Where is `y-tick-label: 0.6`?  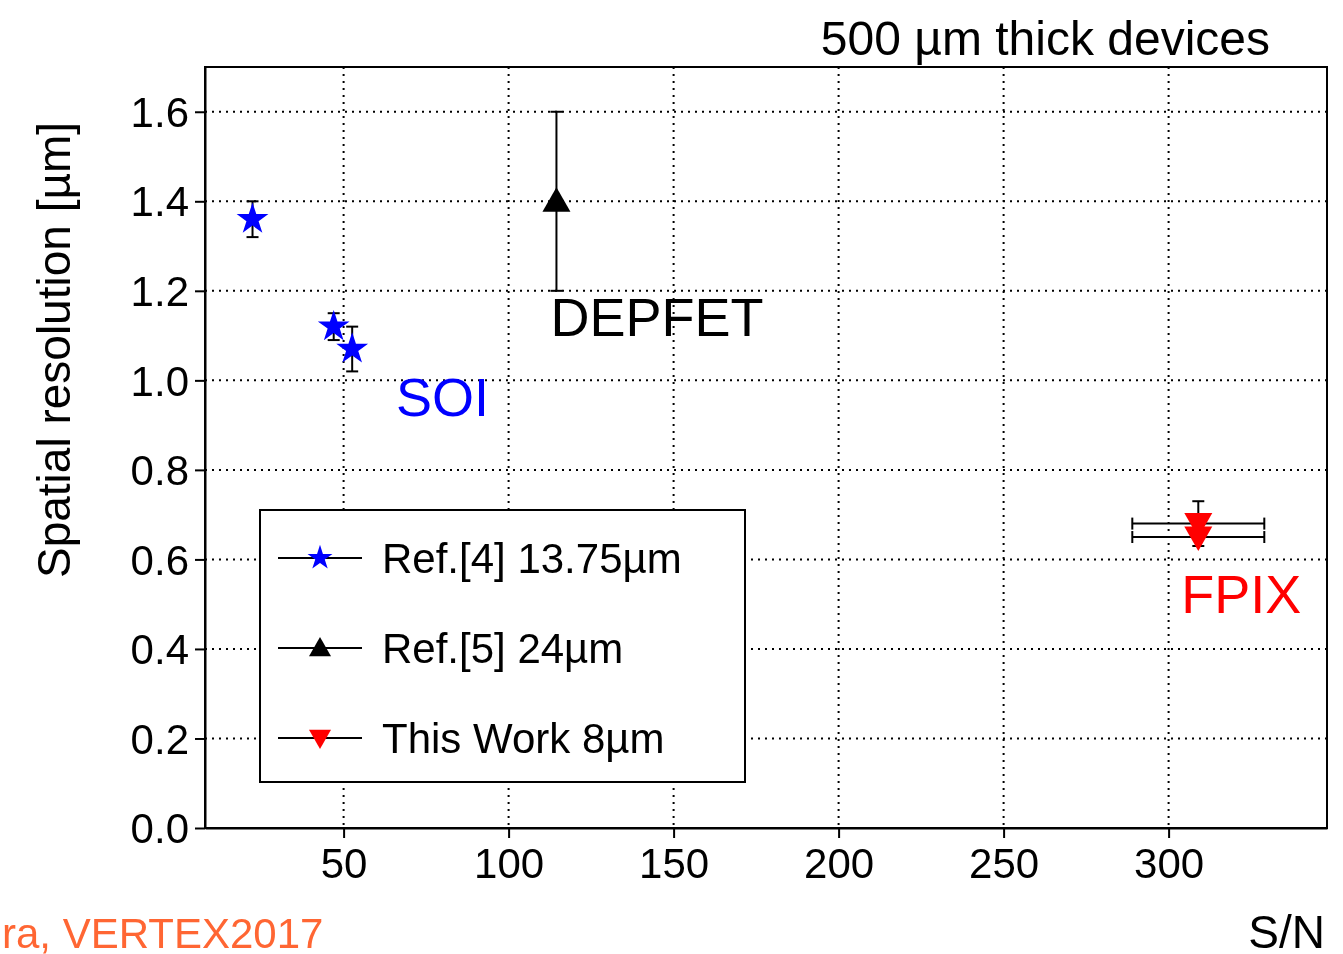
y-tick-label: 0.6 is located at coordinates (159, 560).